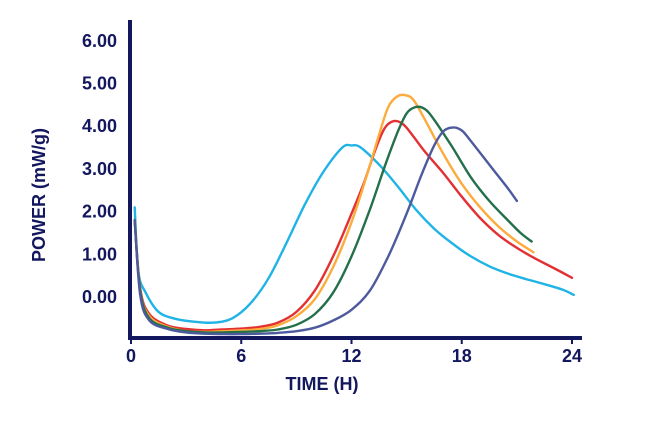 This screenshot has width=647, height=421. Describe the element at coordinates (322, 384) in the screenshot. I see `x-axis-title: TIME (H)` at that location.